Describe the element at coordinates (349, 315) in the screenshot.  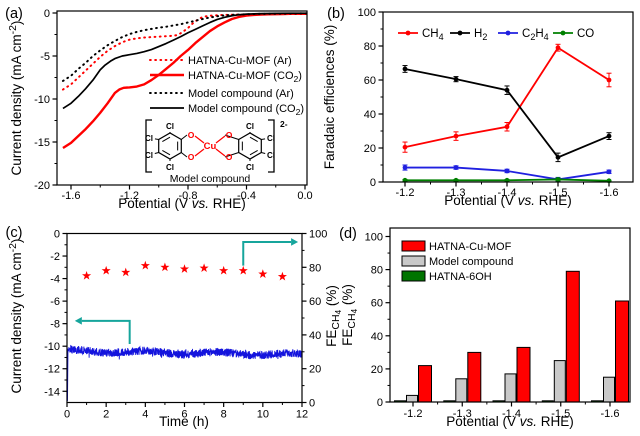
I see `y-axis-title: FECH4 (%)` at that location.